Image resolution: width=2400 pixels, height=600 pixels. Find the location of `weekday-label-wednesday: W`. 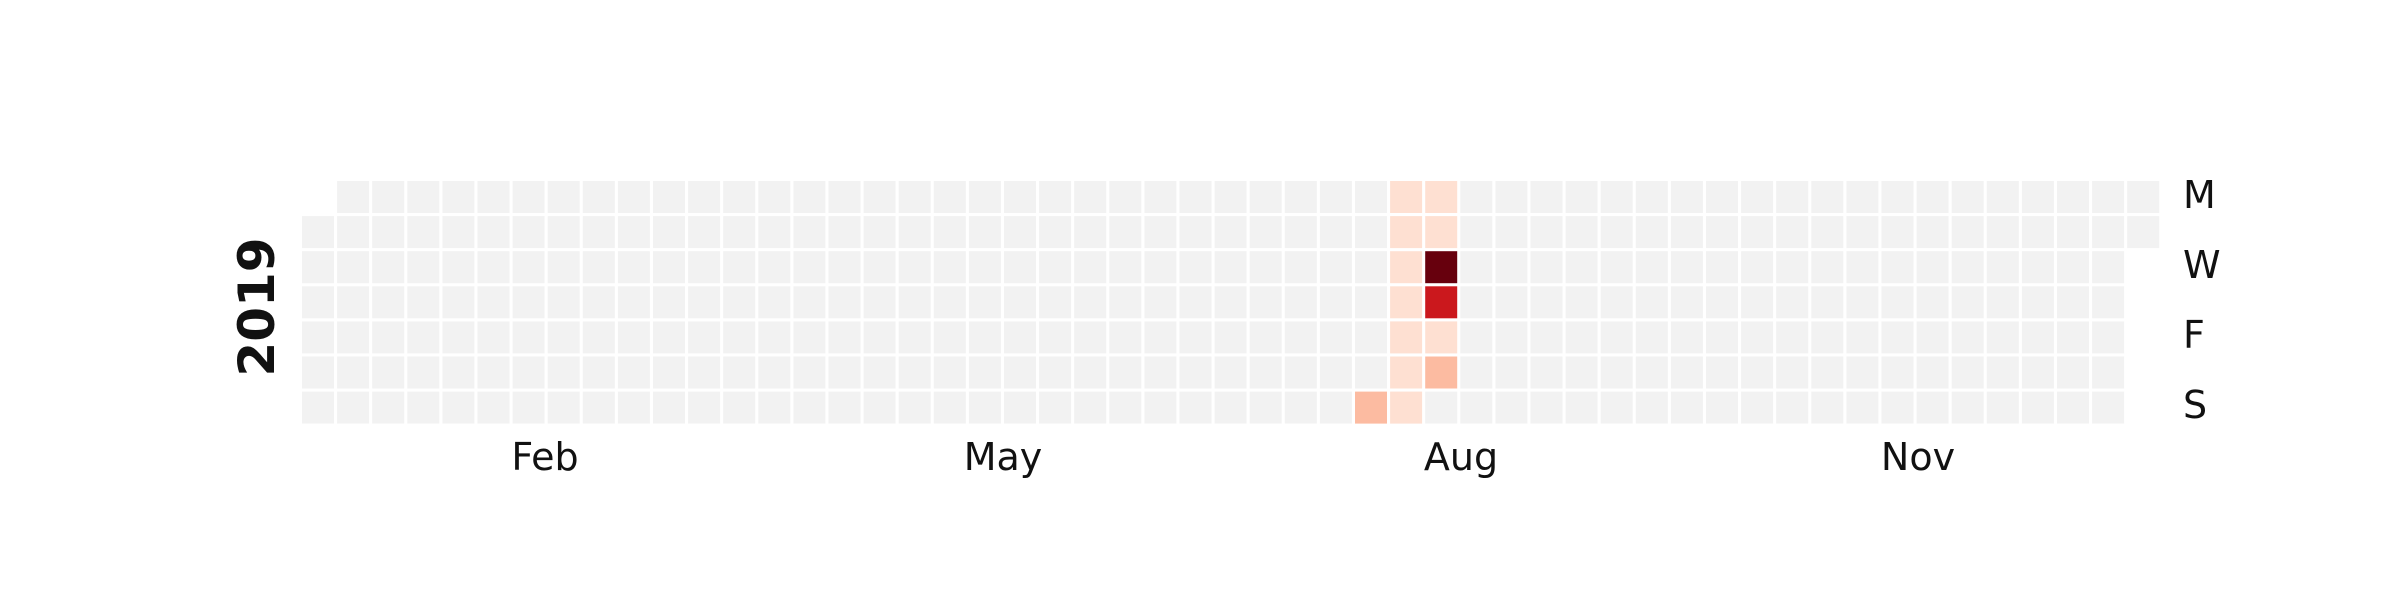

weekday-label-wednesday: W is located at coordinates (2202, 265).